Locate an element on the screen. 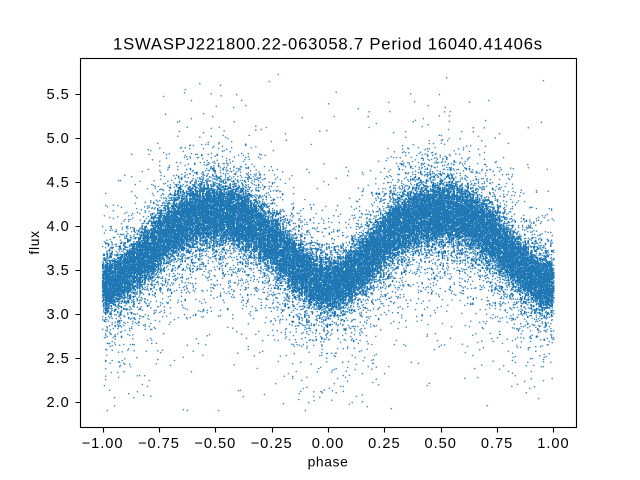 This screenshot has width=640, height=480. svg-text: 0.75 is located at coordinates (497, 444).